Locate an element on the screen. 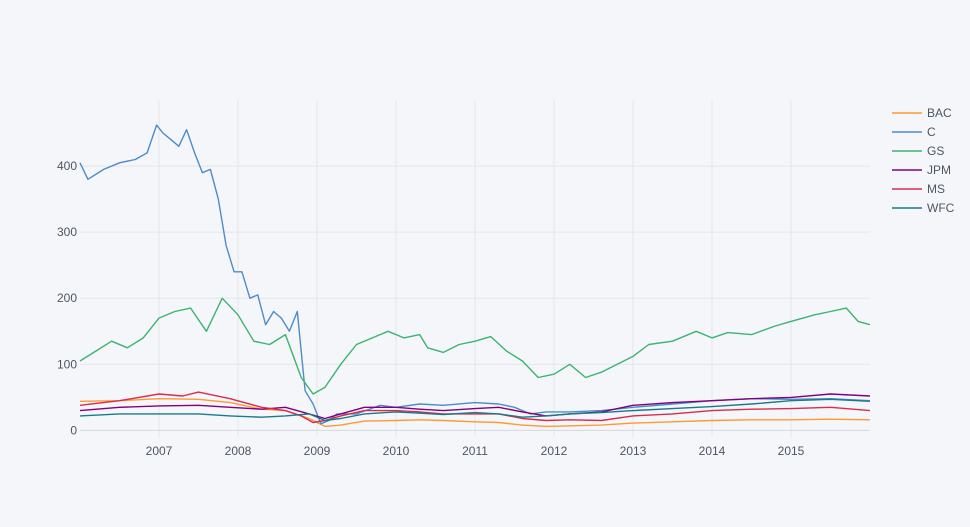 The width and height of the screenshot is (970, 527). legend-label-gs: GS is located at coordinates (935, 151).